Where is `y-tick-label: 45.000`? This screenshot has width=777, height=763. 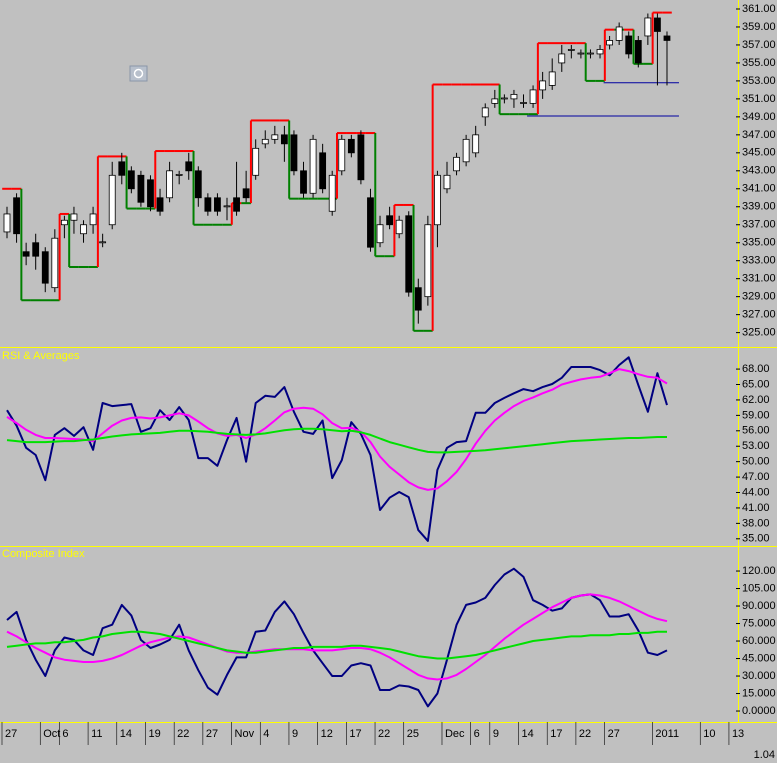 y-tick-label: 45.000 is located at coordinates (759, 658).